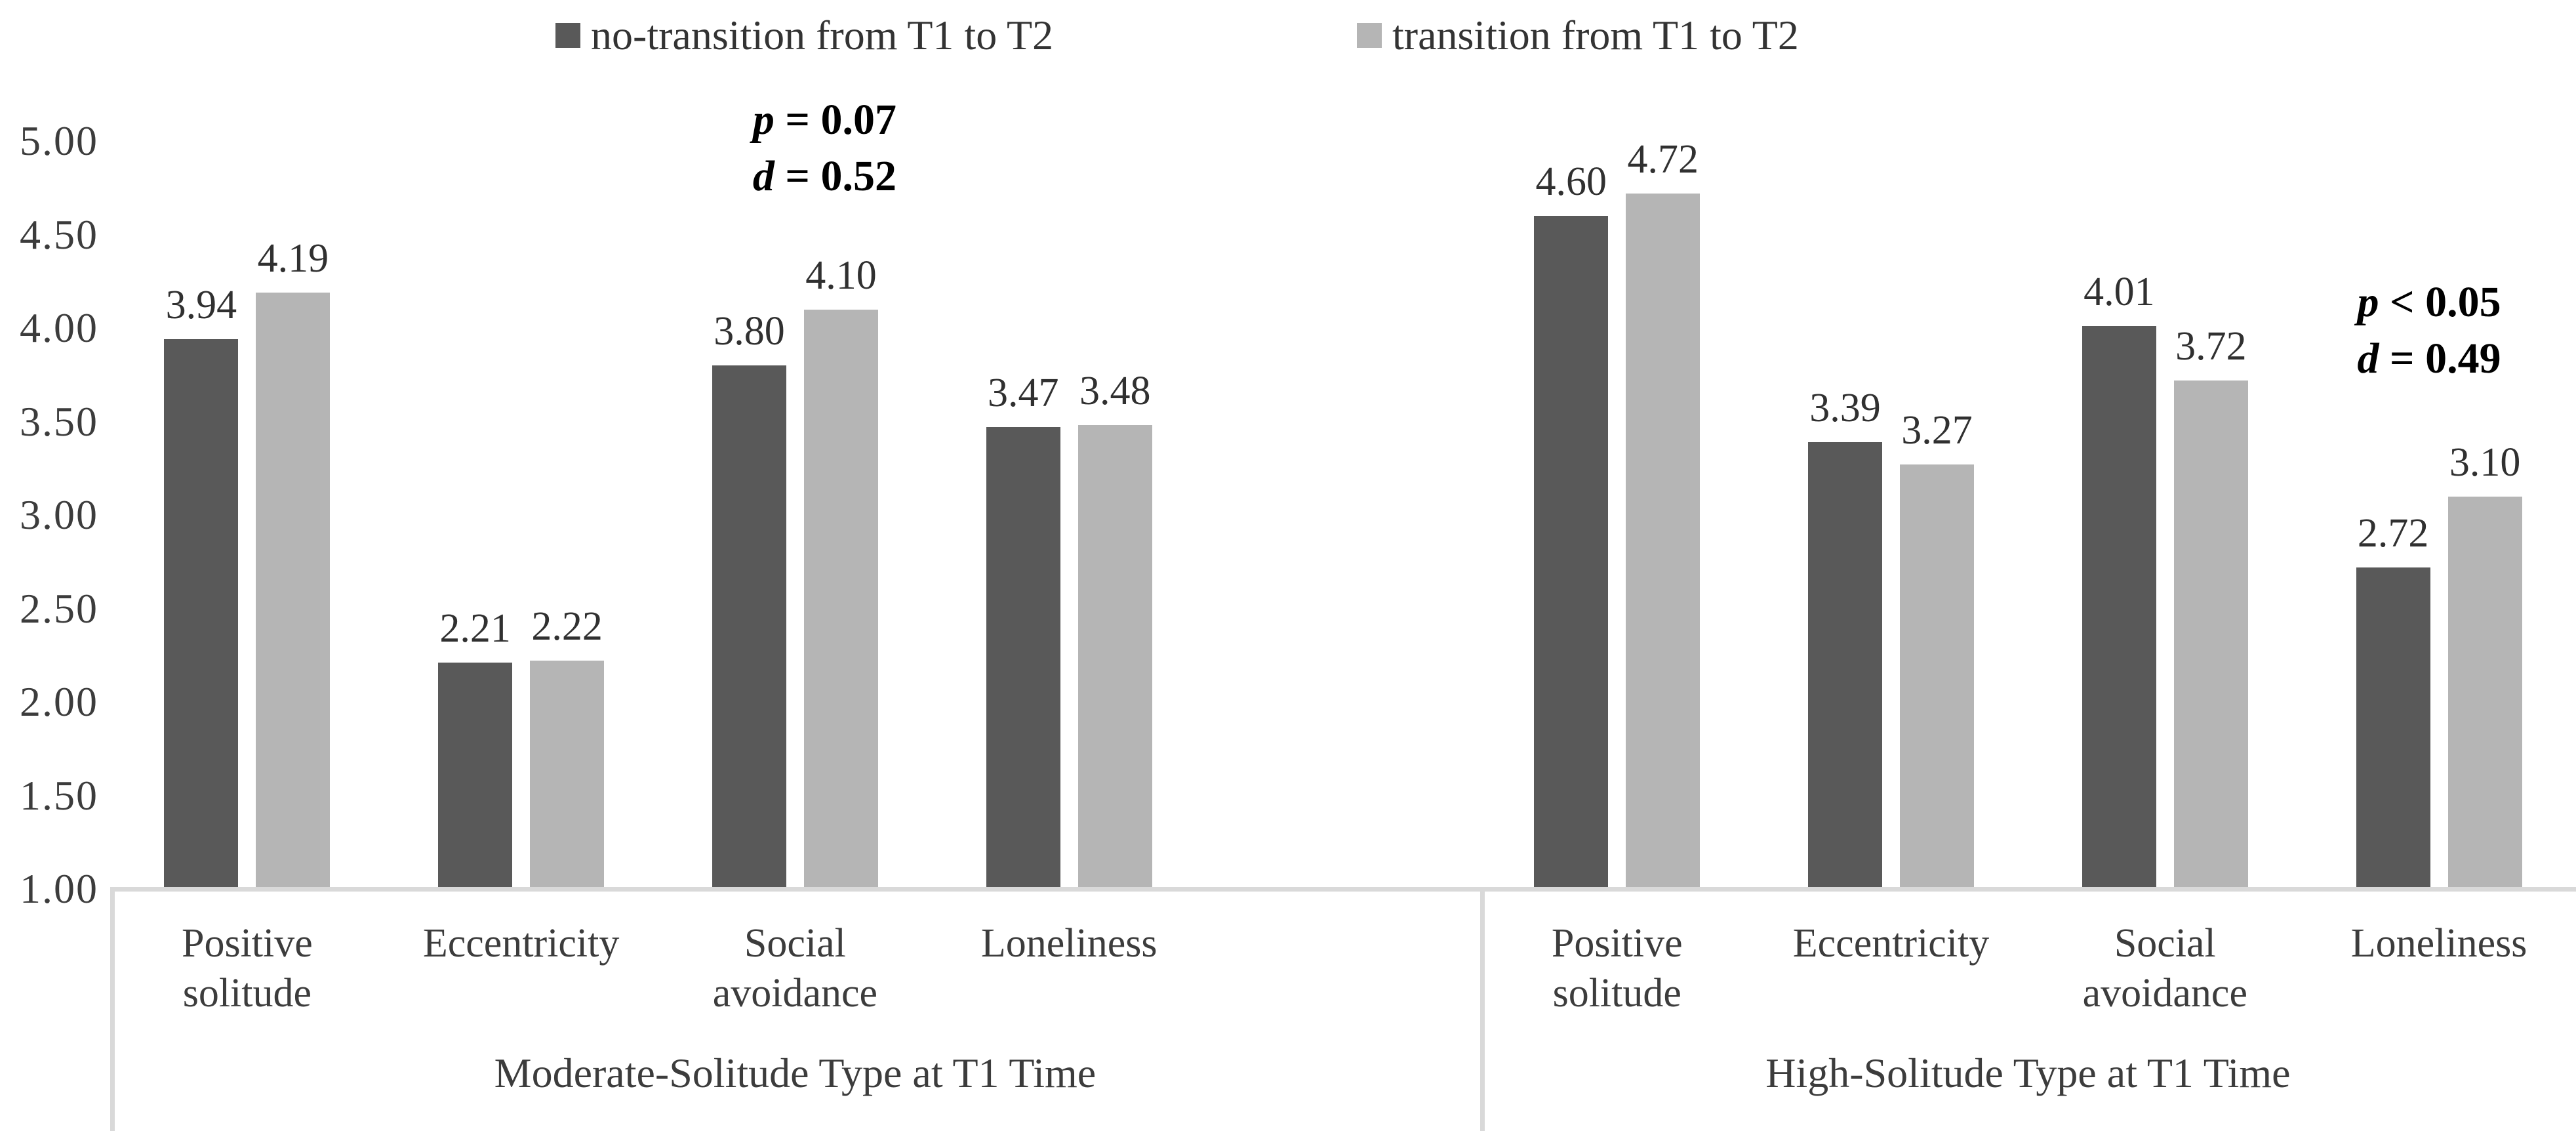  What do you see at coordinates (822, 35) in the screenshot?
I see `legend-label: no-transition from T1 to T2` at bounding box center [822, 35].